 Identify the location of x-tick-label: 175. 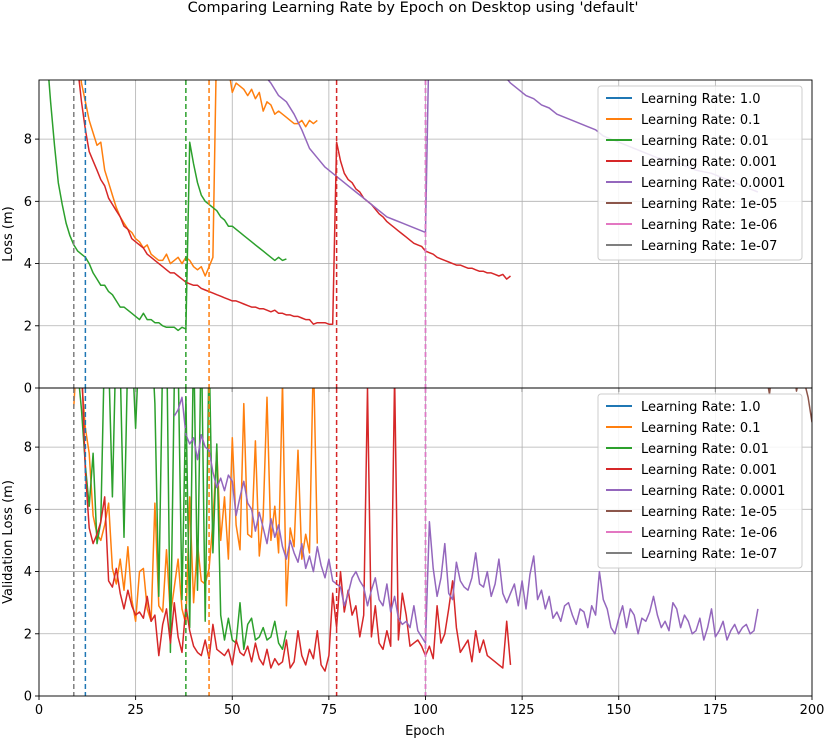
(715, 710).